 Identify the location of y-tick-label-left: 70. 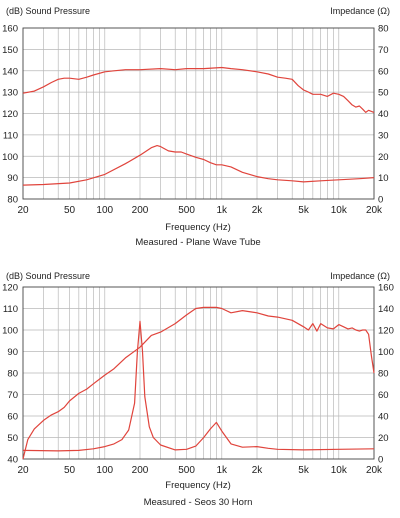
(12, 395).